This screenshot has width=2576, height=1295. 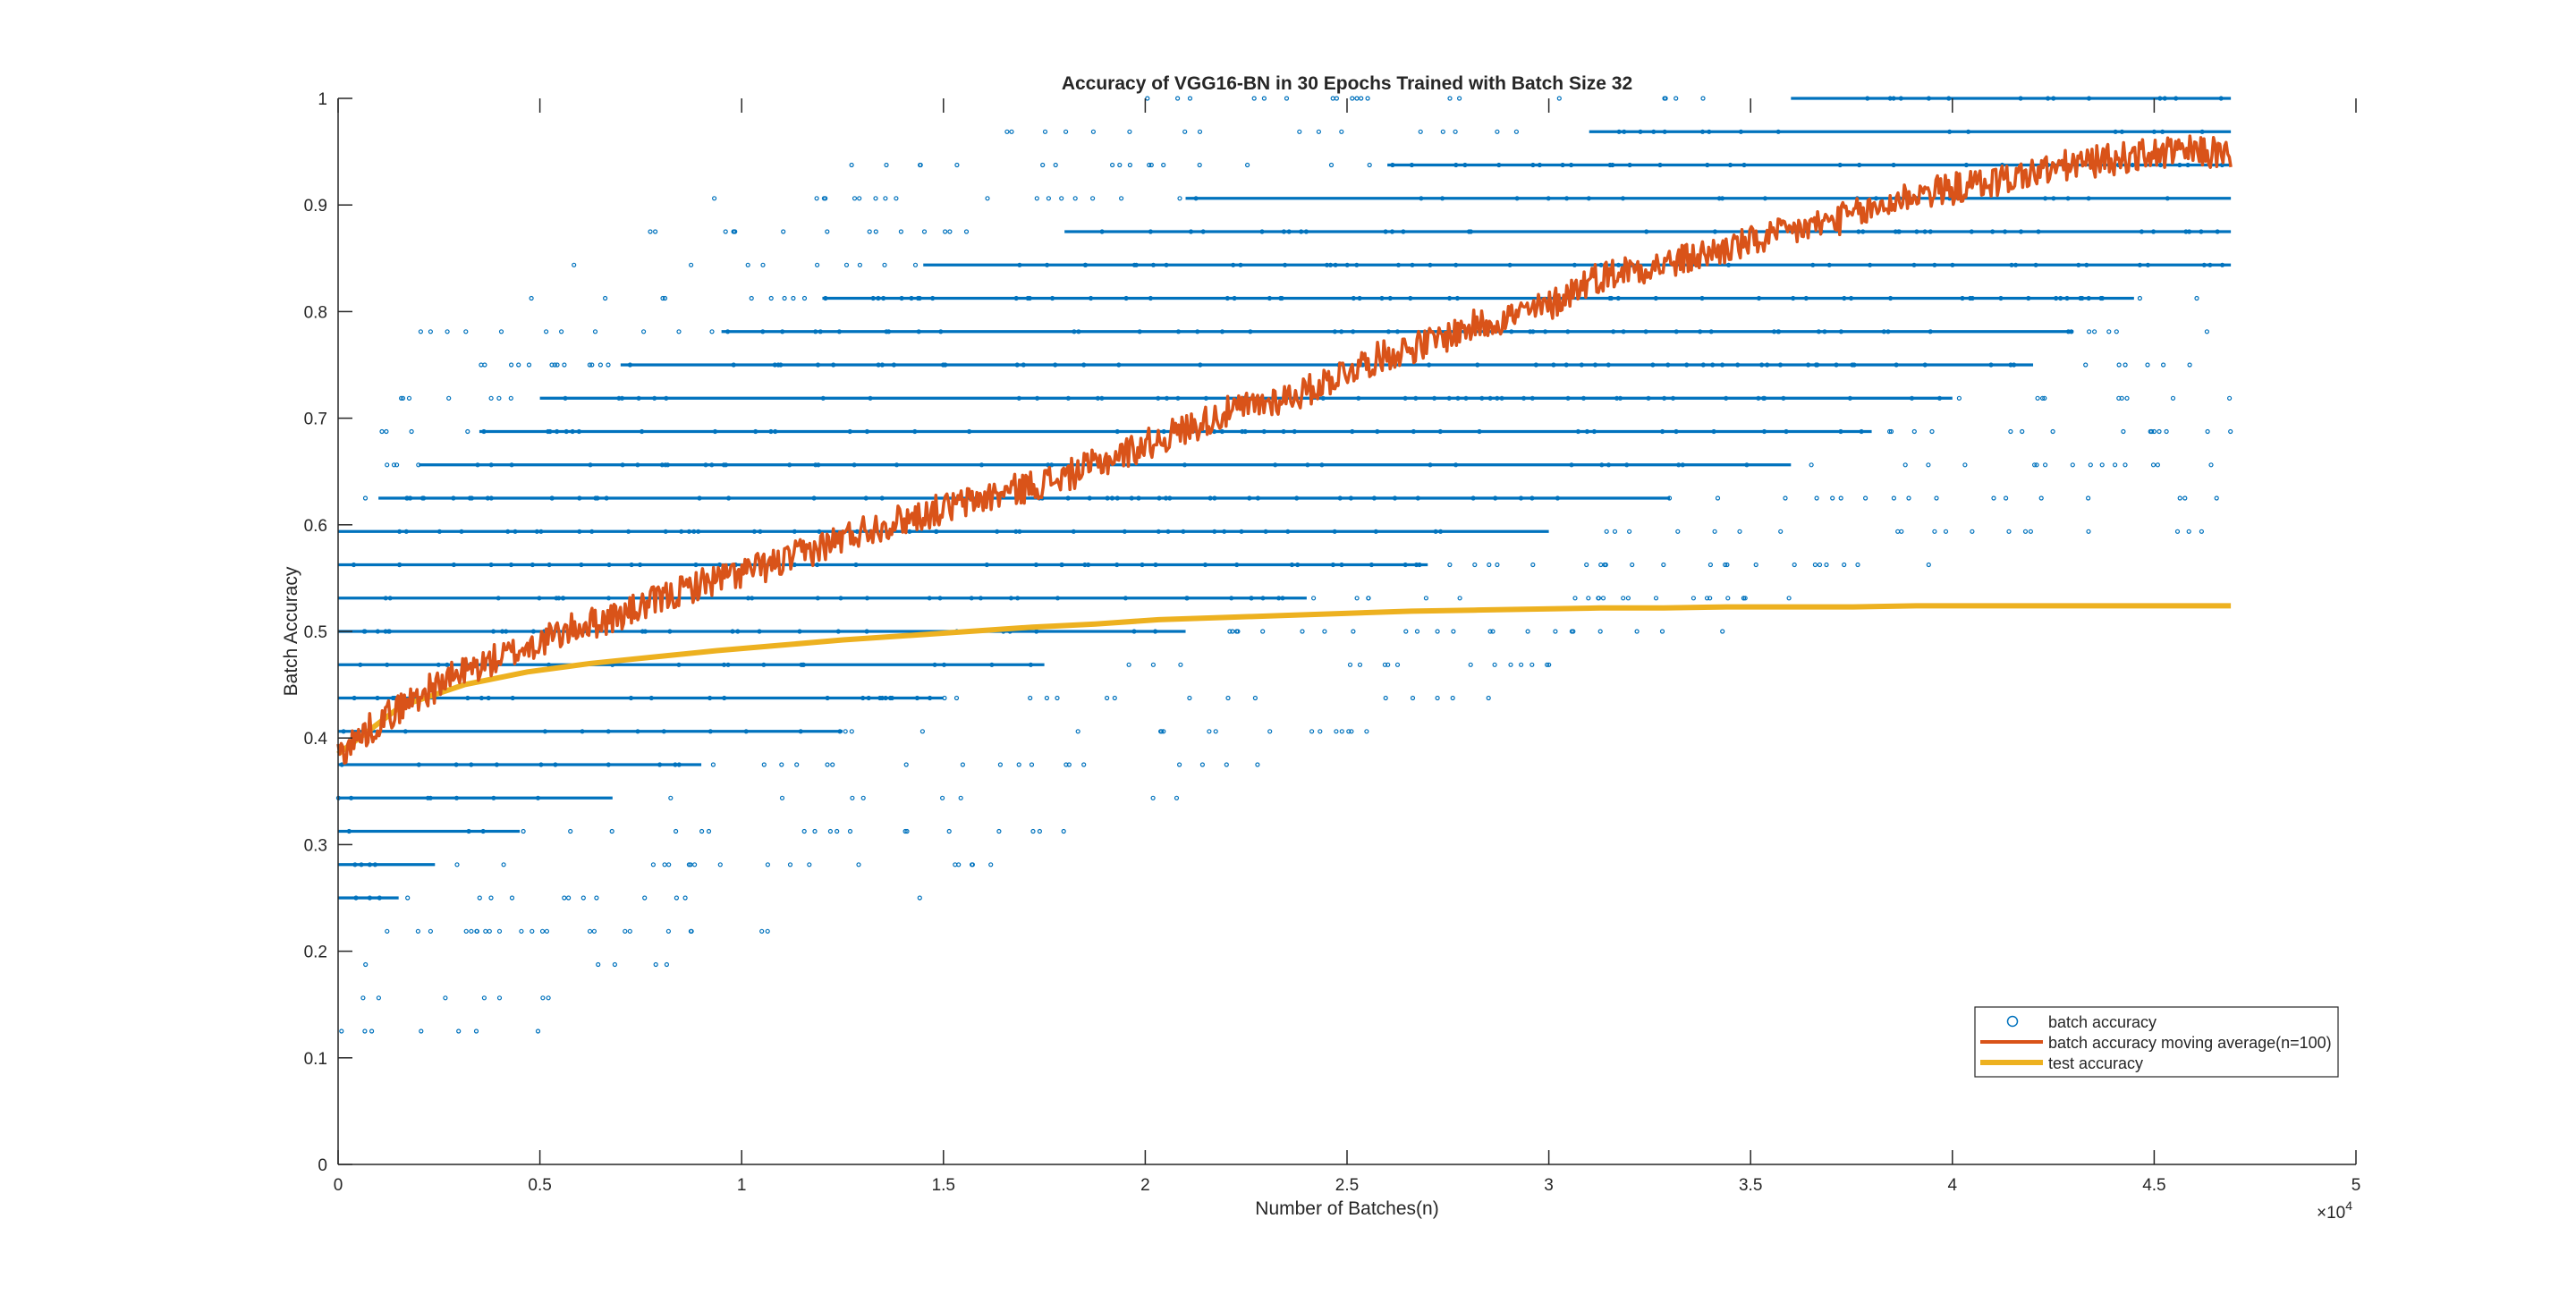 What do you see at coordinates (539, 1185) in the screenshot?
I see `x-tick-label: 0.5` at bounding box center [539, 1185].